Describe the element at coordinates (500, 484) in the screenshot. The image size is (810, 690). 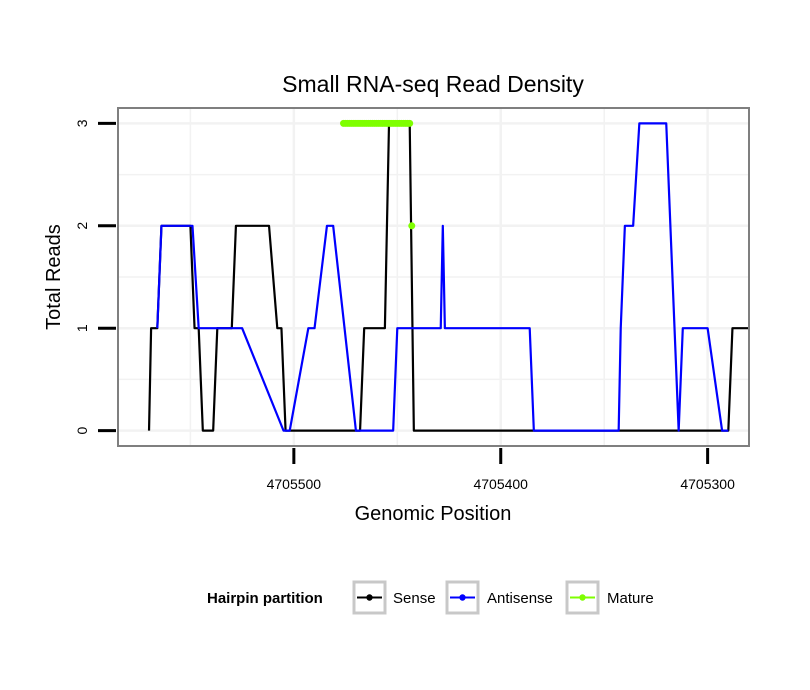
I see `x-tick-label: 4705400` at that location.